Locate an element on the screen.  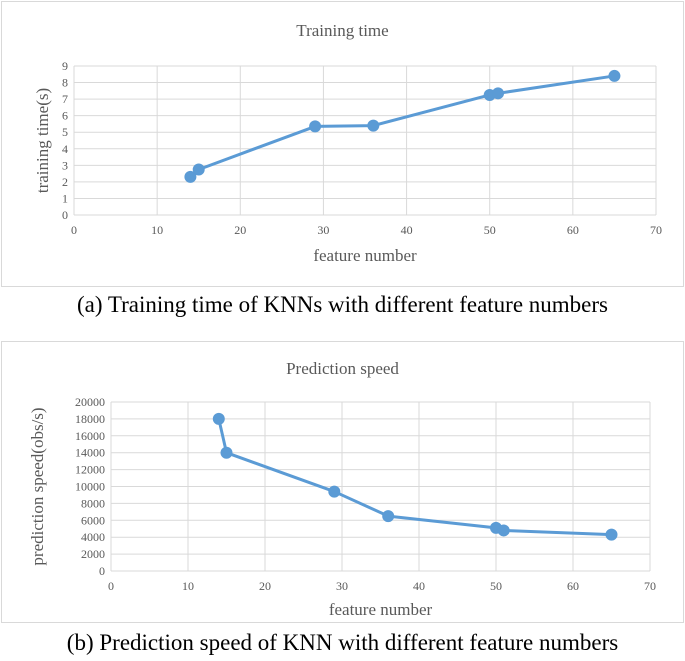
y-tick-label: 20000 is located at coordinates (90, 402).